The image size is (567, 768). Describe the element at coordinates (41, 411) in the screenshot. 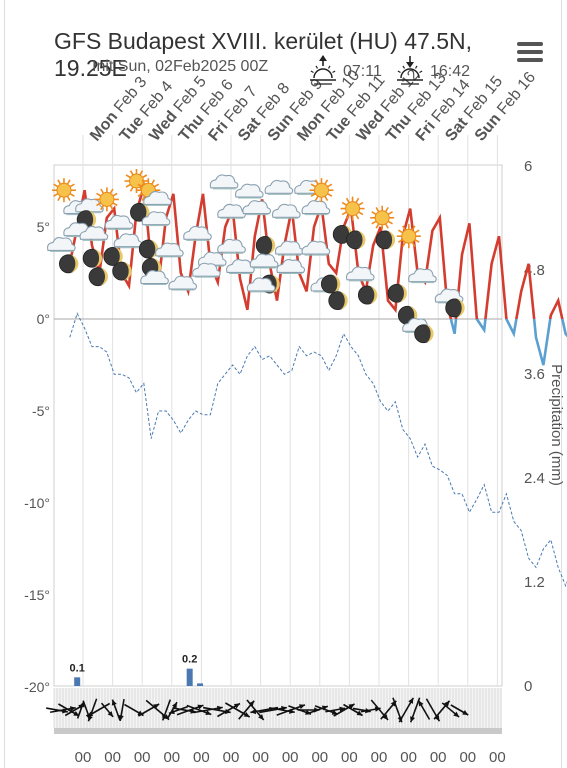

I see `temperature-tick-label: -5°` at that location.